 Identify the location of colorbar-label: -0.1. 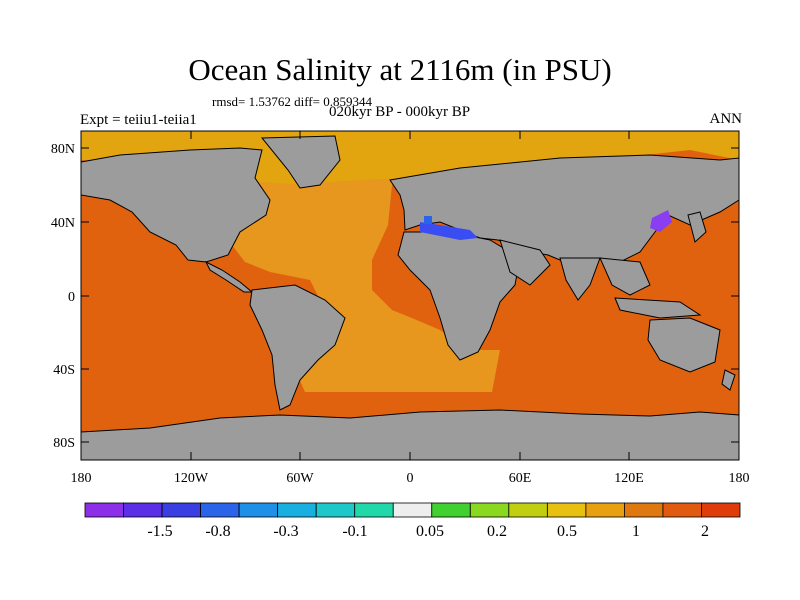
(354, 531).